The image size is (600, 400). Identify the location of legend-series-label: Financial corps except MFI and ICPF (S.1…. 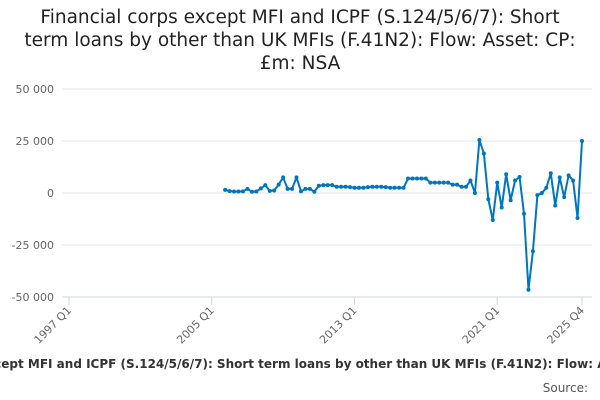
(300, 364).